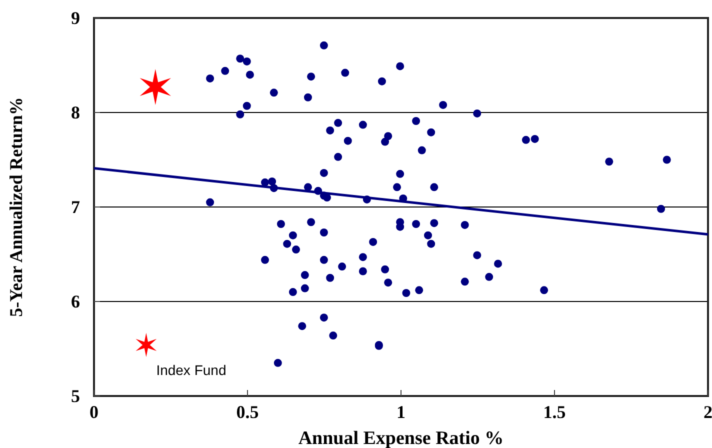  Describe the element at coordinates (75, 18) in the screenshot. I see `y-tick-label: 9` at that location.